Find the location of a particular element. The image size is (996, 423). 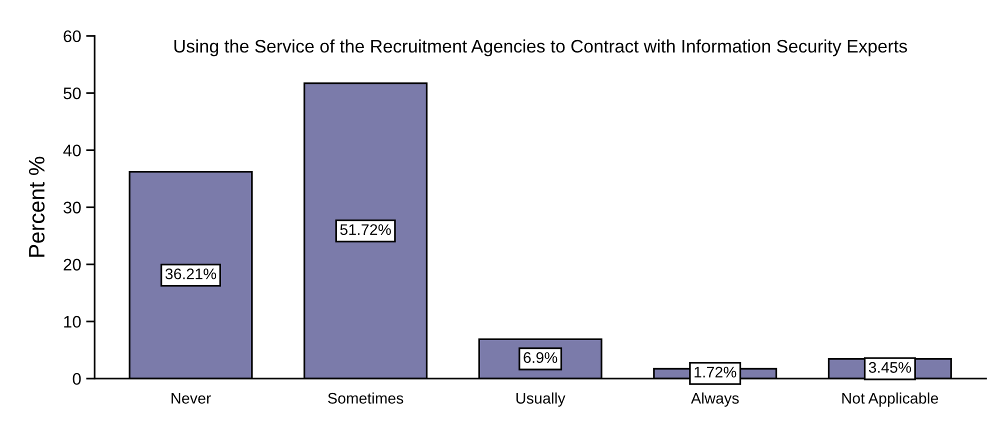

y-tick-label: 40 is located at coordinates (72, 150).